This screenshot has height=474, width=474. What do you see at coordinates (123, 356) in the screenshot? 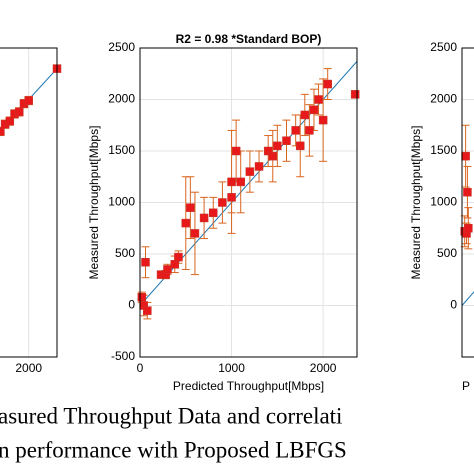
I see `y-tick-label: -500` at bounding box center [123, 356].